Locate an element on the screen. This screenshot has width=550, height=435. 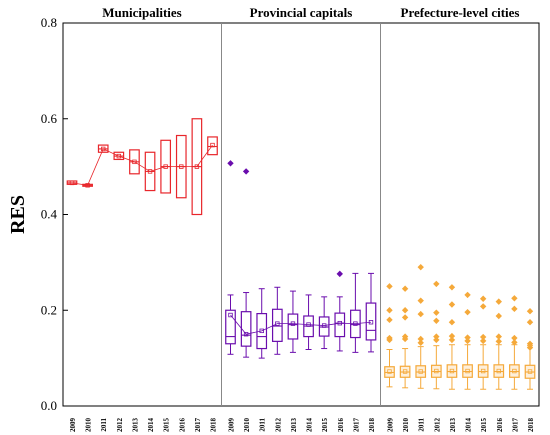
y-tick-label: 0.0 is located at coordinates (49, 405).